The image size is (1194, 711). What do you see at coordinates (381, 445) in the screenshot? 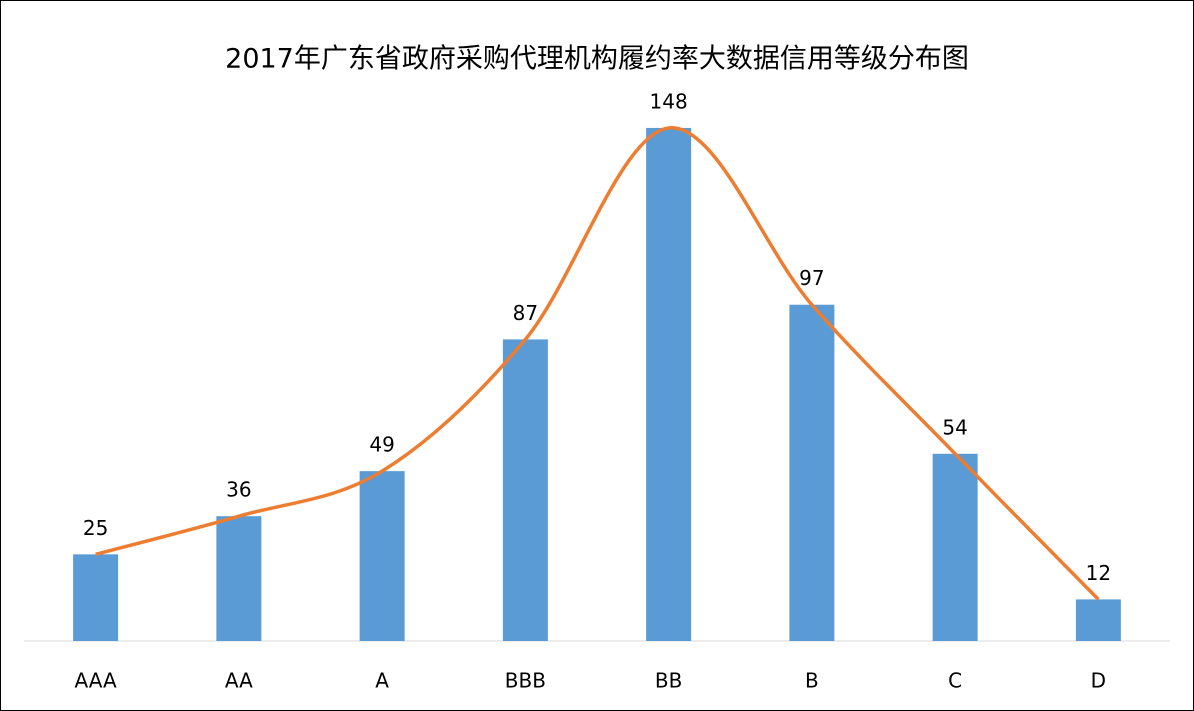
I see `data-label: 49` at bounding box center [381, 445].